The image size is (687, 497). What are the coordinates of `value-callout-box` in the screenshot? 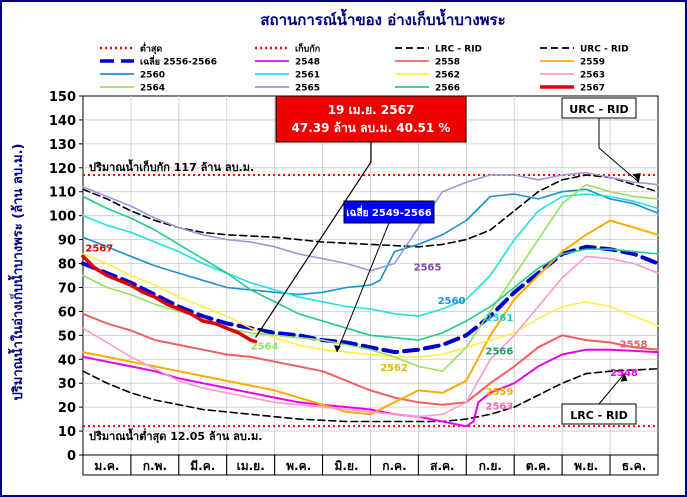 It's located at (371, 119).